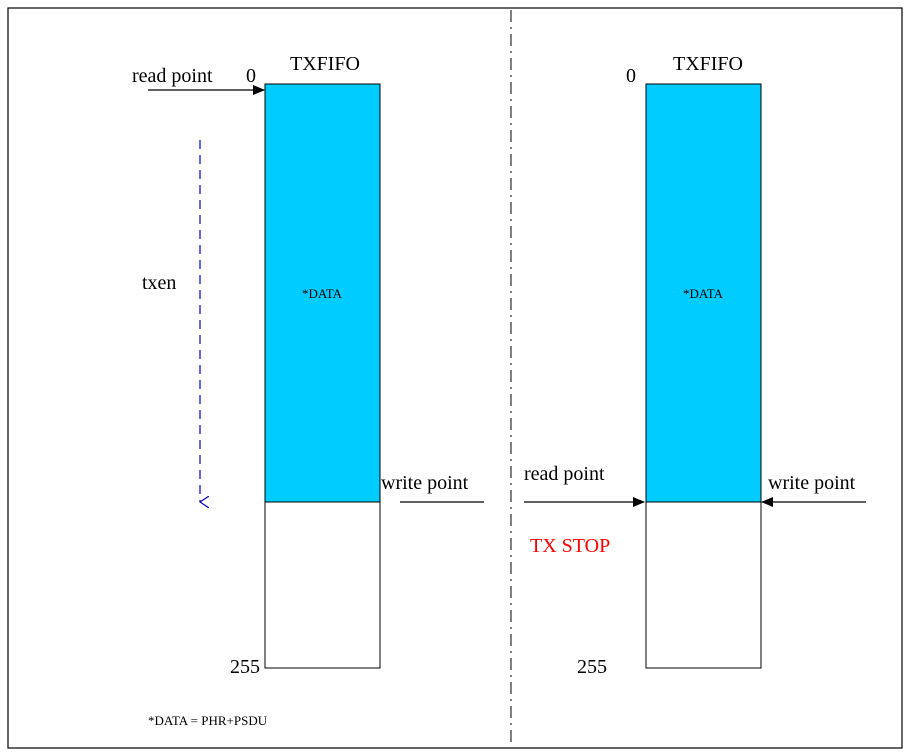 This screenshot has width=910, height=756. Describe the element at coordinates (245, 667) in the screenshot. I see `left-bottom-index: 255` at that location.